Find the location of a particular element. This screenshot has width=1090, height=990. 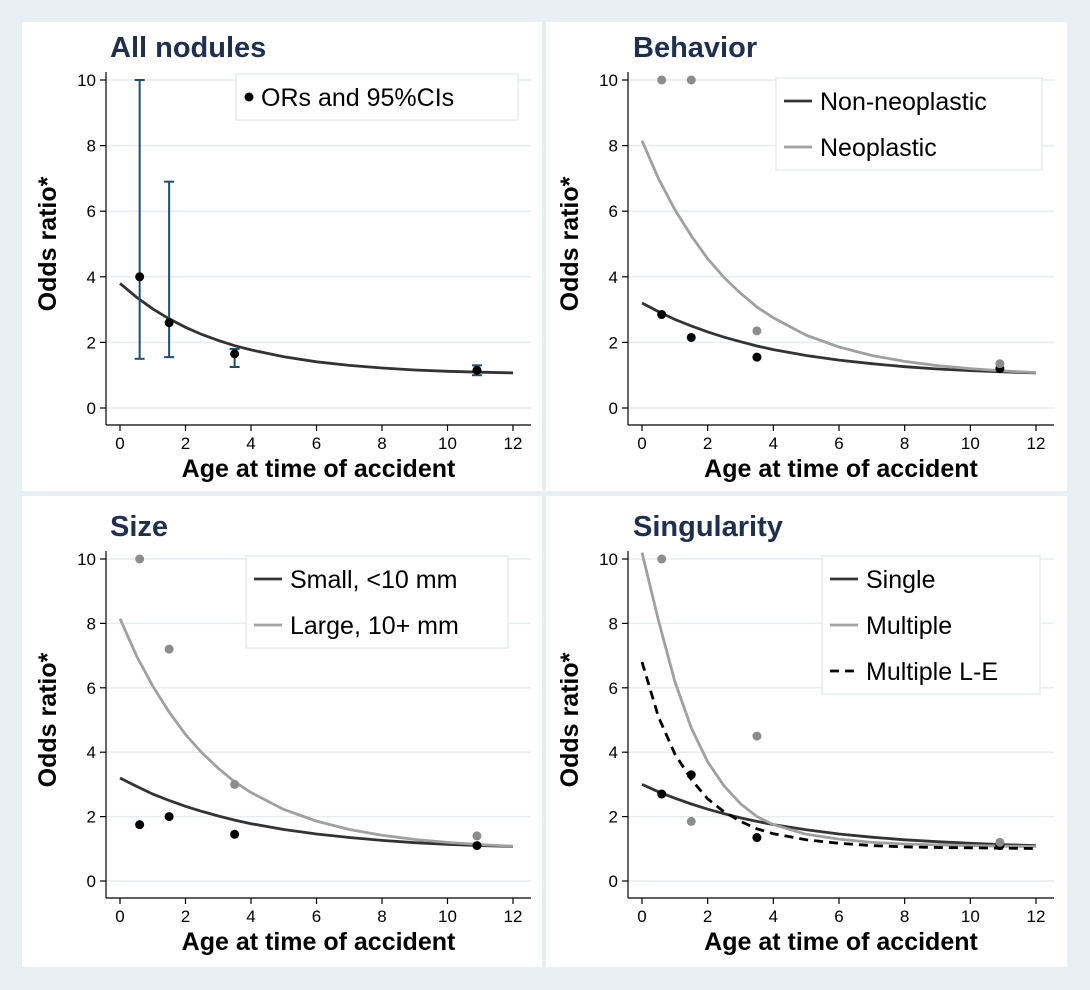

chart-title: All nodules is located at coordinates (188, 48).